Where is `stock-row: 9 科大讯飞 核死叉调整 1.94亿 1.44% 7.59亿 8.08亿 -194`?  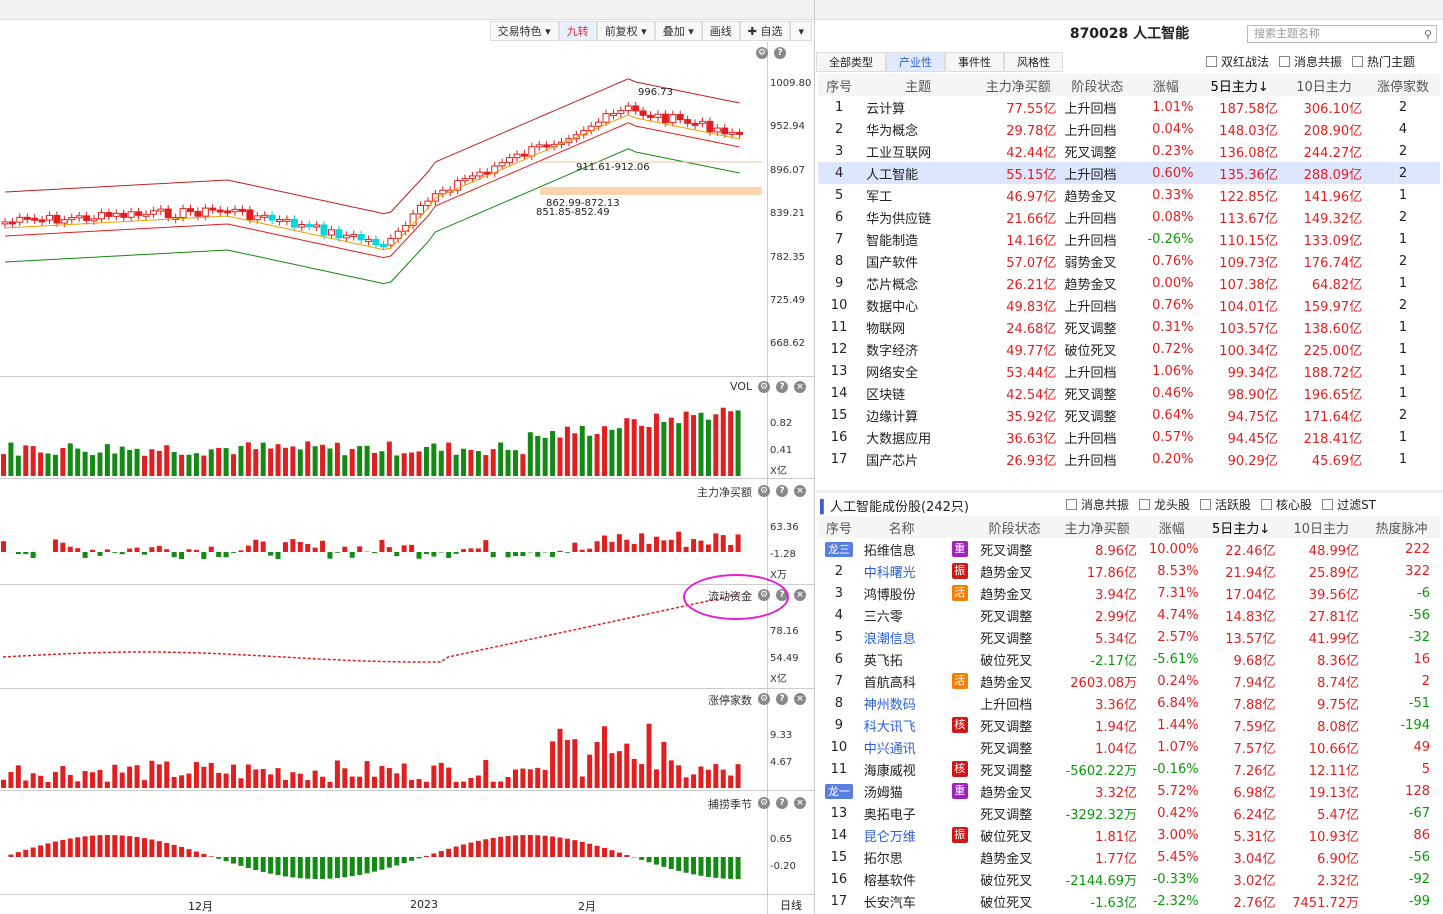 stock-row: 9 科大讯飞 核死叉调整 1.94亿 1.44% 7.59亿 8.08亿 -194 is located at coordinates (1129, 725).